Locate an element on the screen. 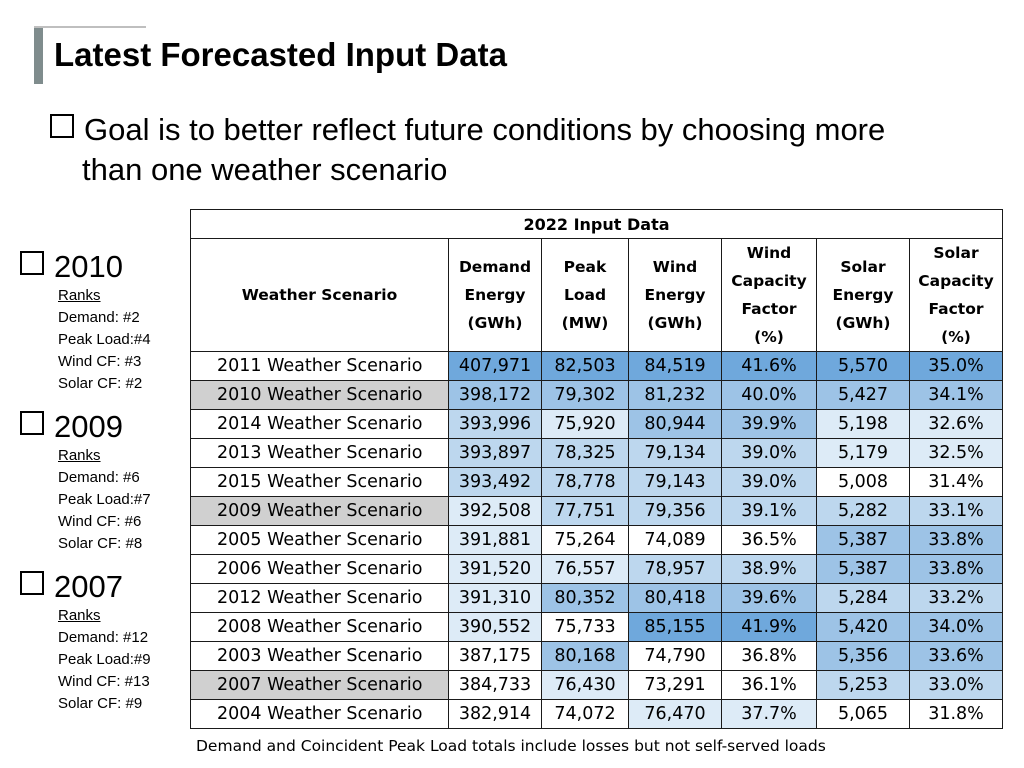  cell-demand: 384,733 is located at coordinates (495, 685).